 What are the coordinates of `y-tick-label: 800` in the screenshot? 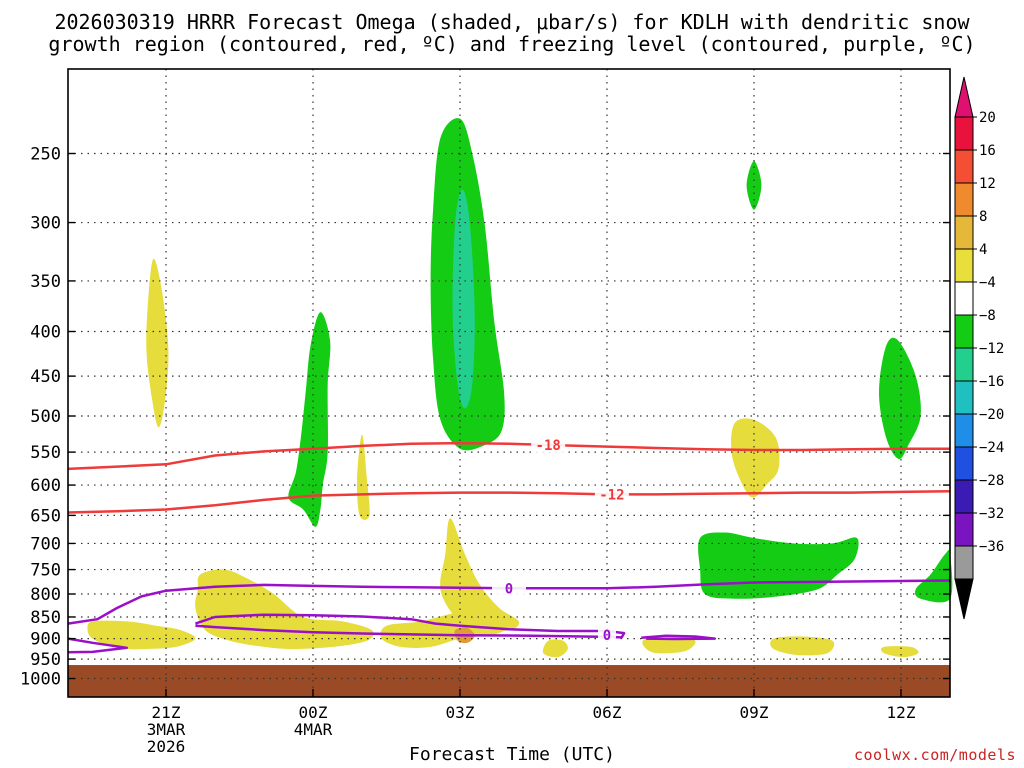 It's located at (45, 595).